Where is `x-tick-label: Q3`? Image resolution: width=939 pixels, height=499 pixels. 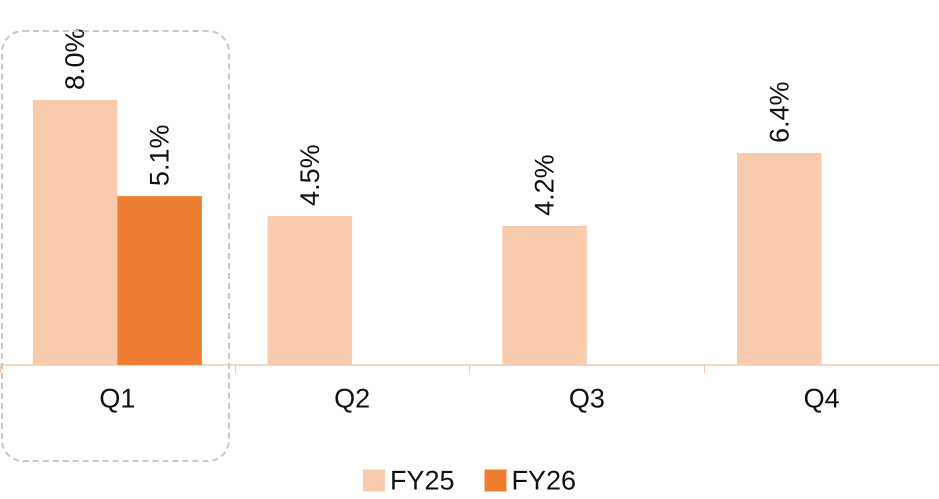 x-tick-label: Q3 is located at coordinates (586, 399).